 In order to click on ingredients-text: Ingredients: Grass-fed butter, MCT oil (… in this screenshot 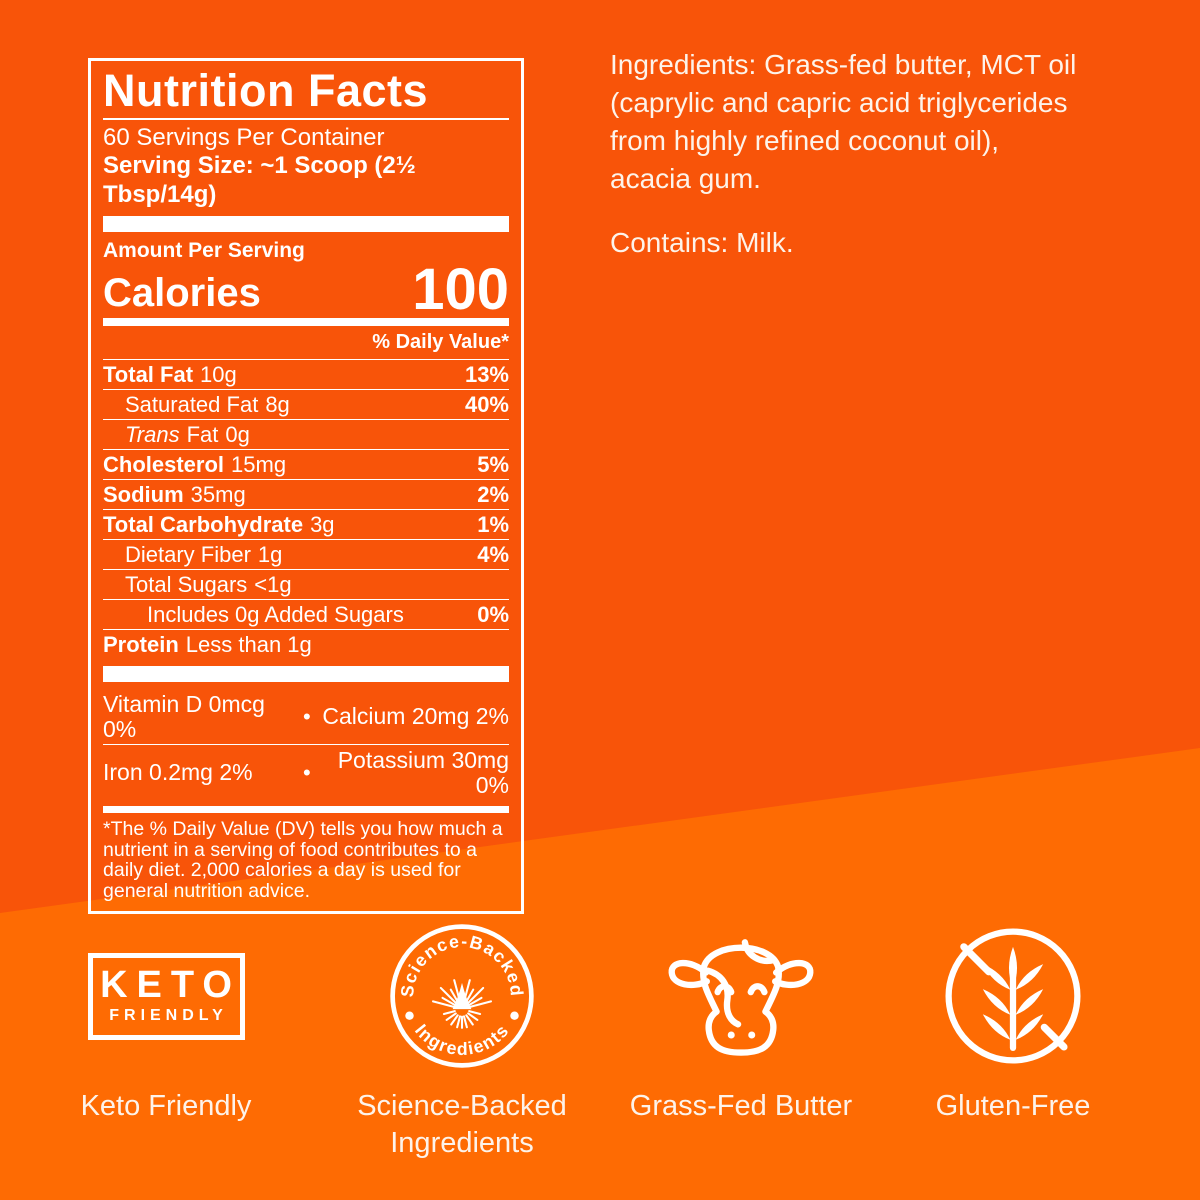, I will do `click(843, 121)`.